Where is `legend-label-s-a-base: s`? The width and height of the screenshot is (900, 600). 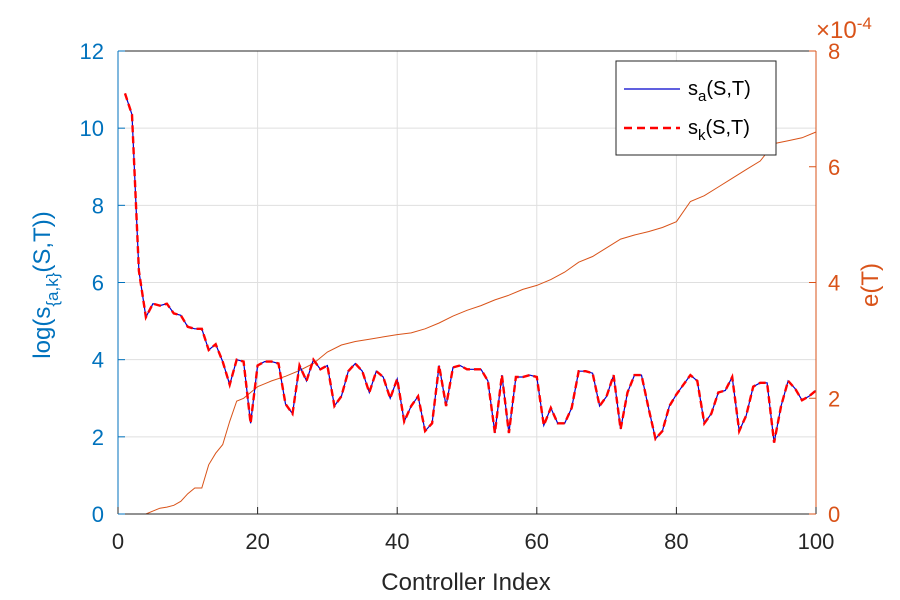
legend-label-s-a-base: s is located at coordinates (693, 89).